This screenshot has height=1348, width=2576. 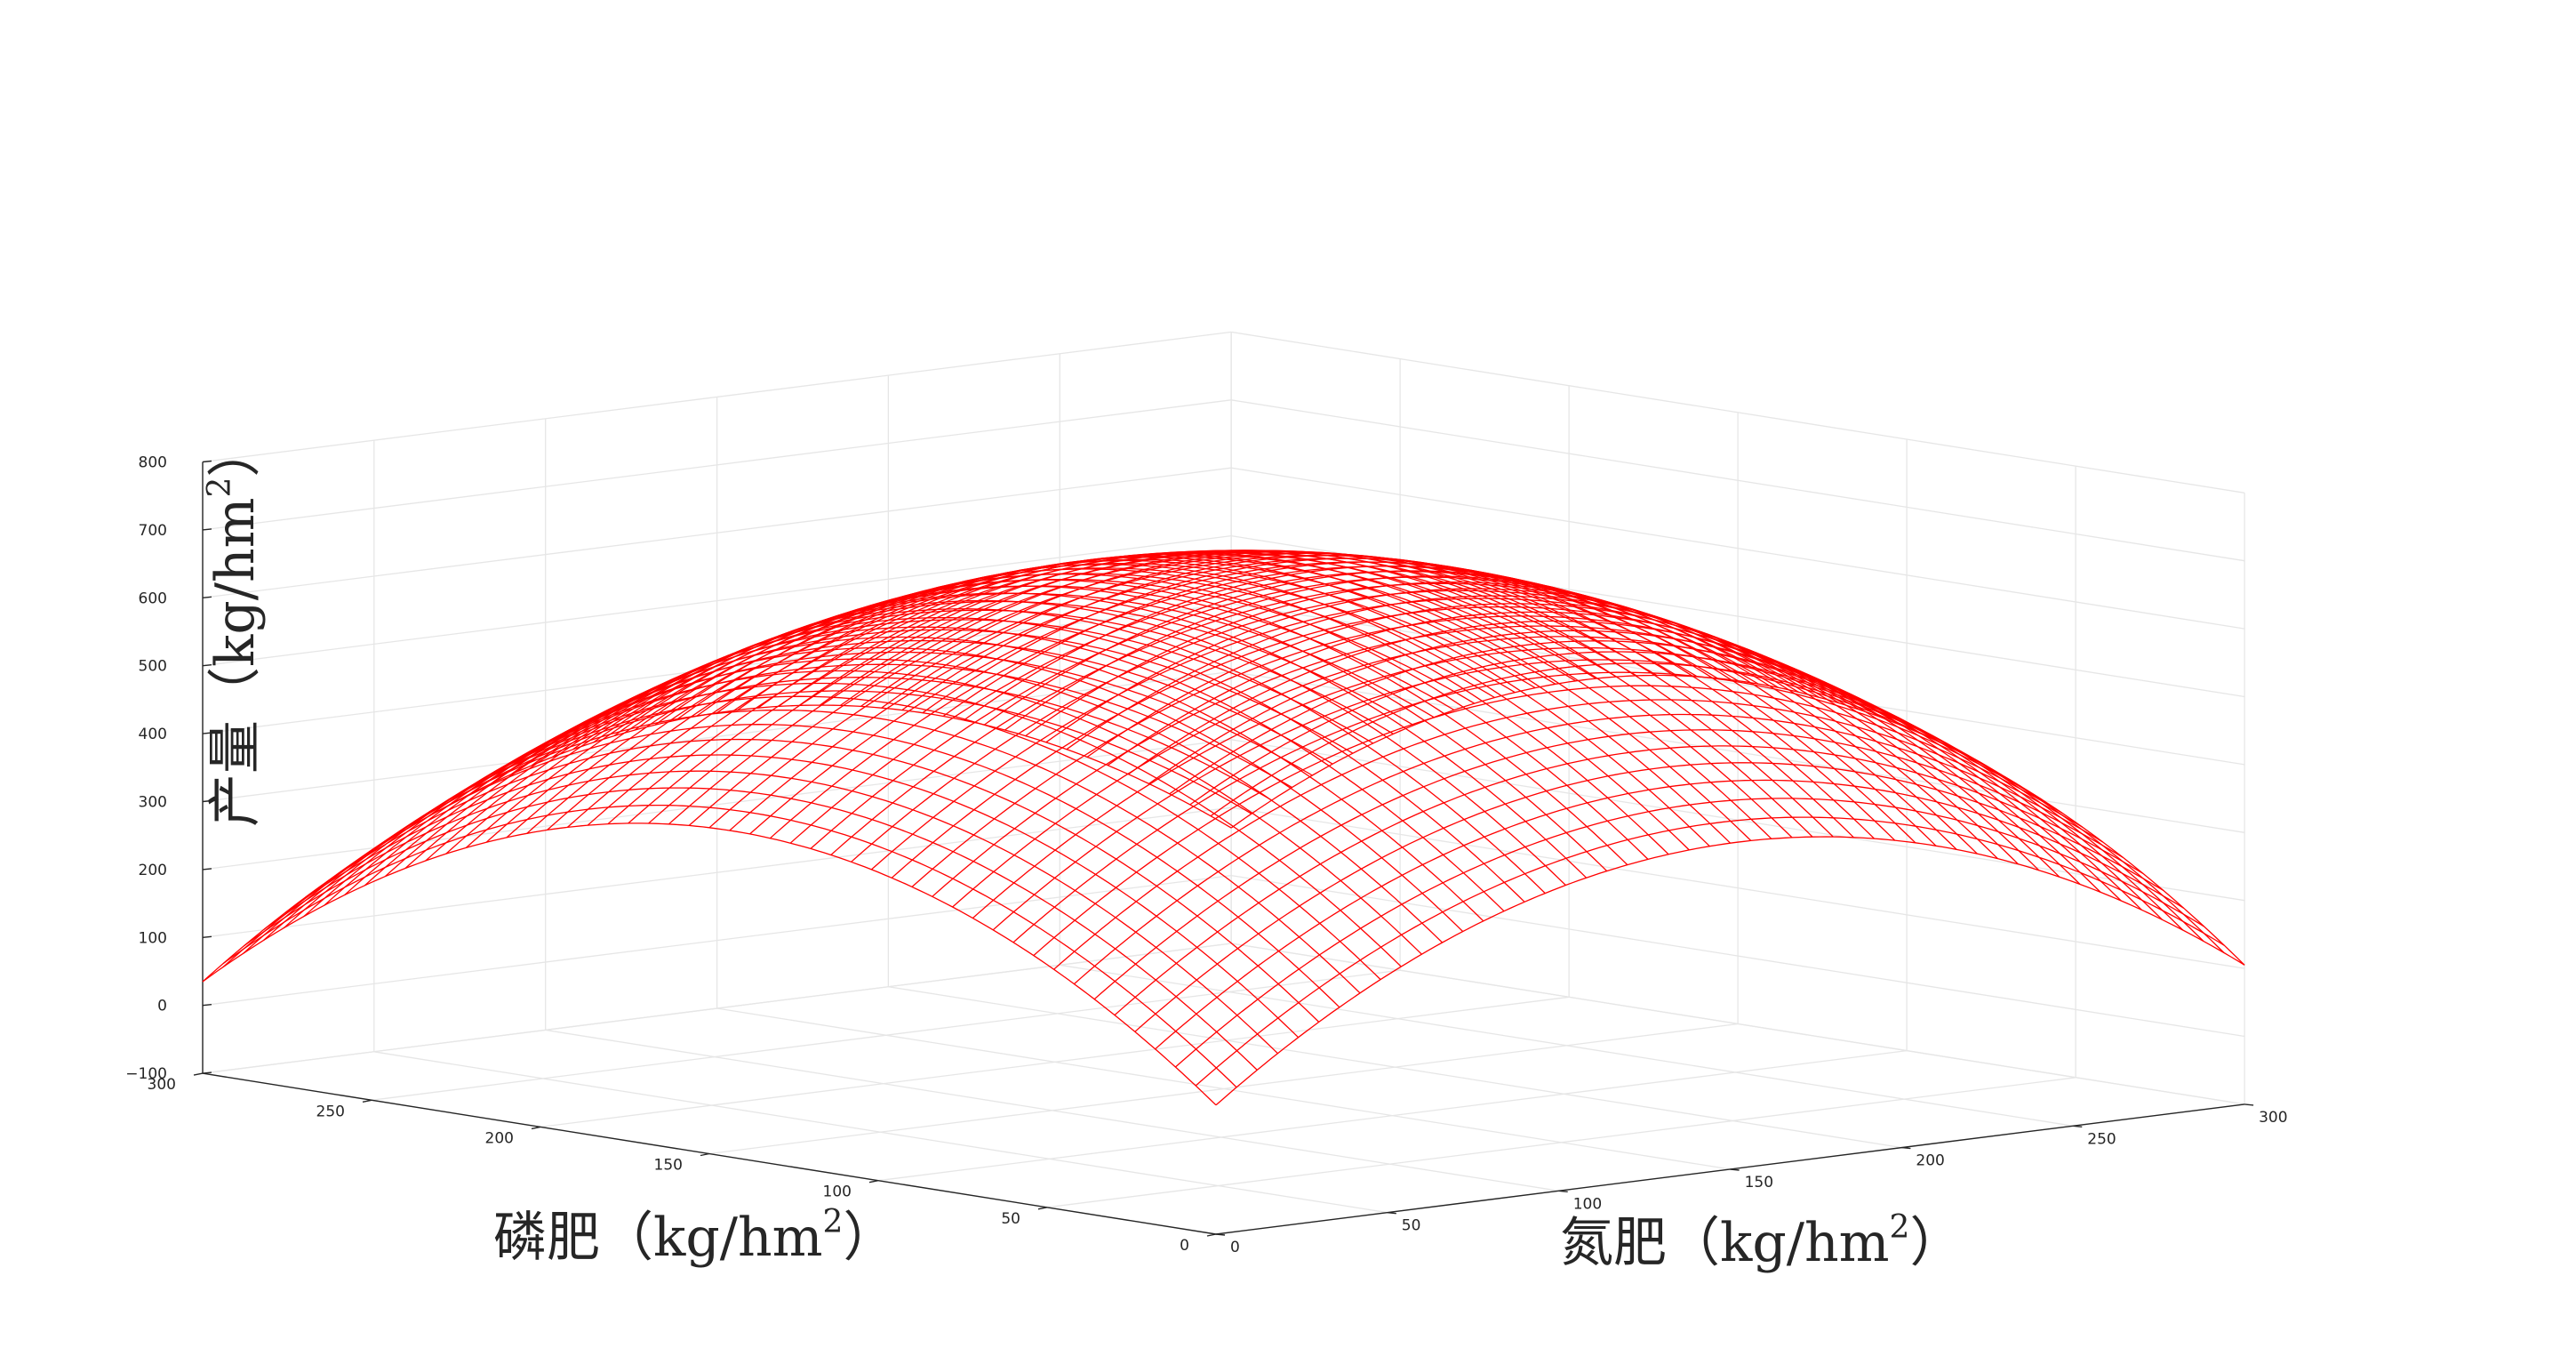 I want to click on x-tick-label: 250, so click(x=2101, y=1139).